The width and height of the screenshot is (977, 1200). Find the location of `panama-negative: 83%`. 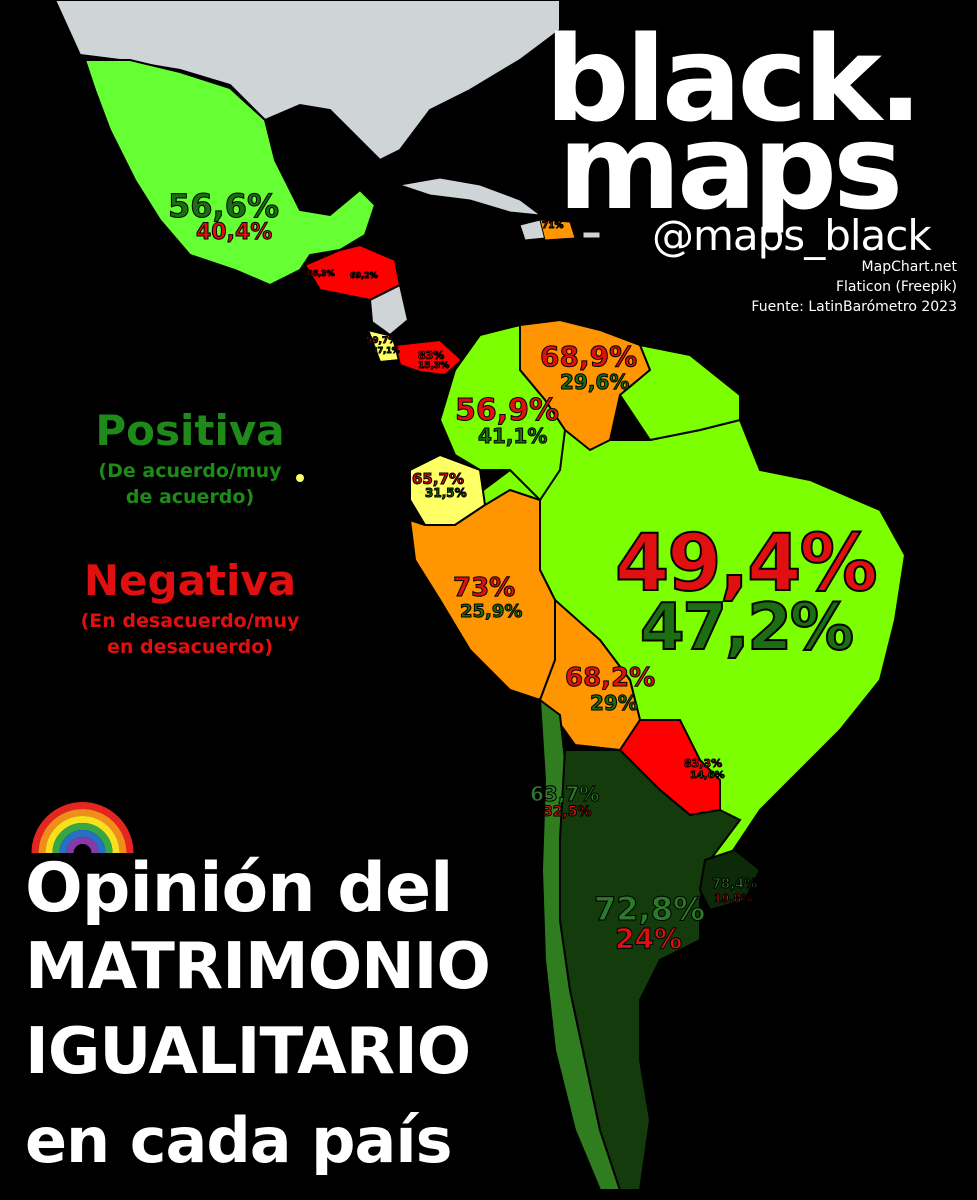

panama-negative: 83% is located at coordinates (431, 355).